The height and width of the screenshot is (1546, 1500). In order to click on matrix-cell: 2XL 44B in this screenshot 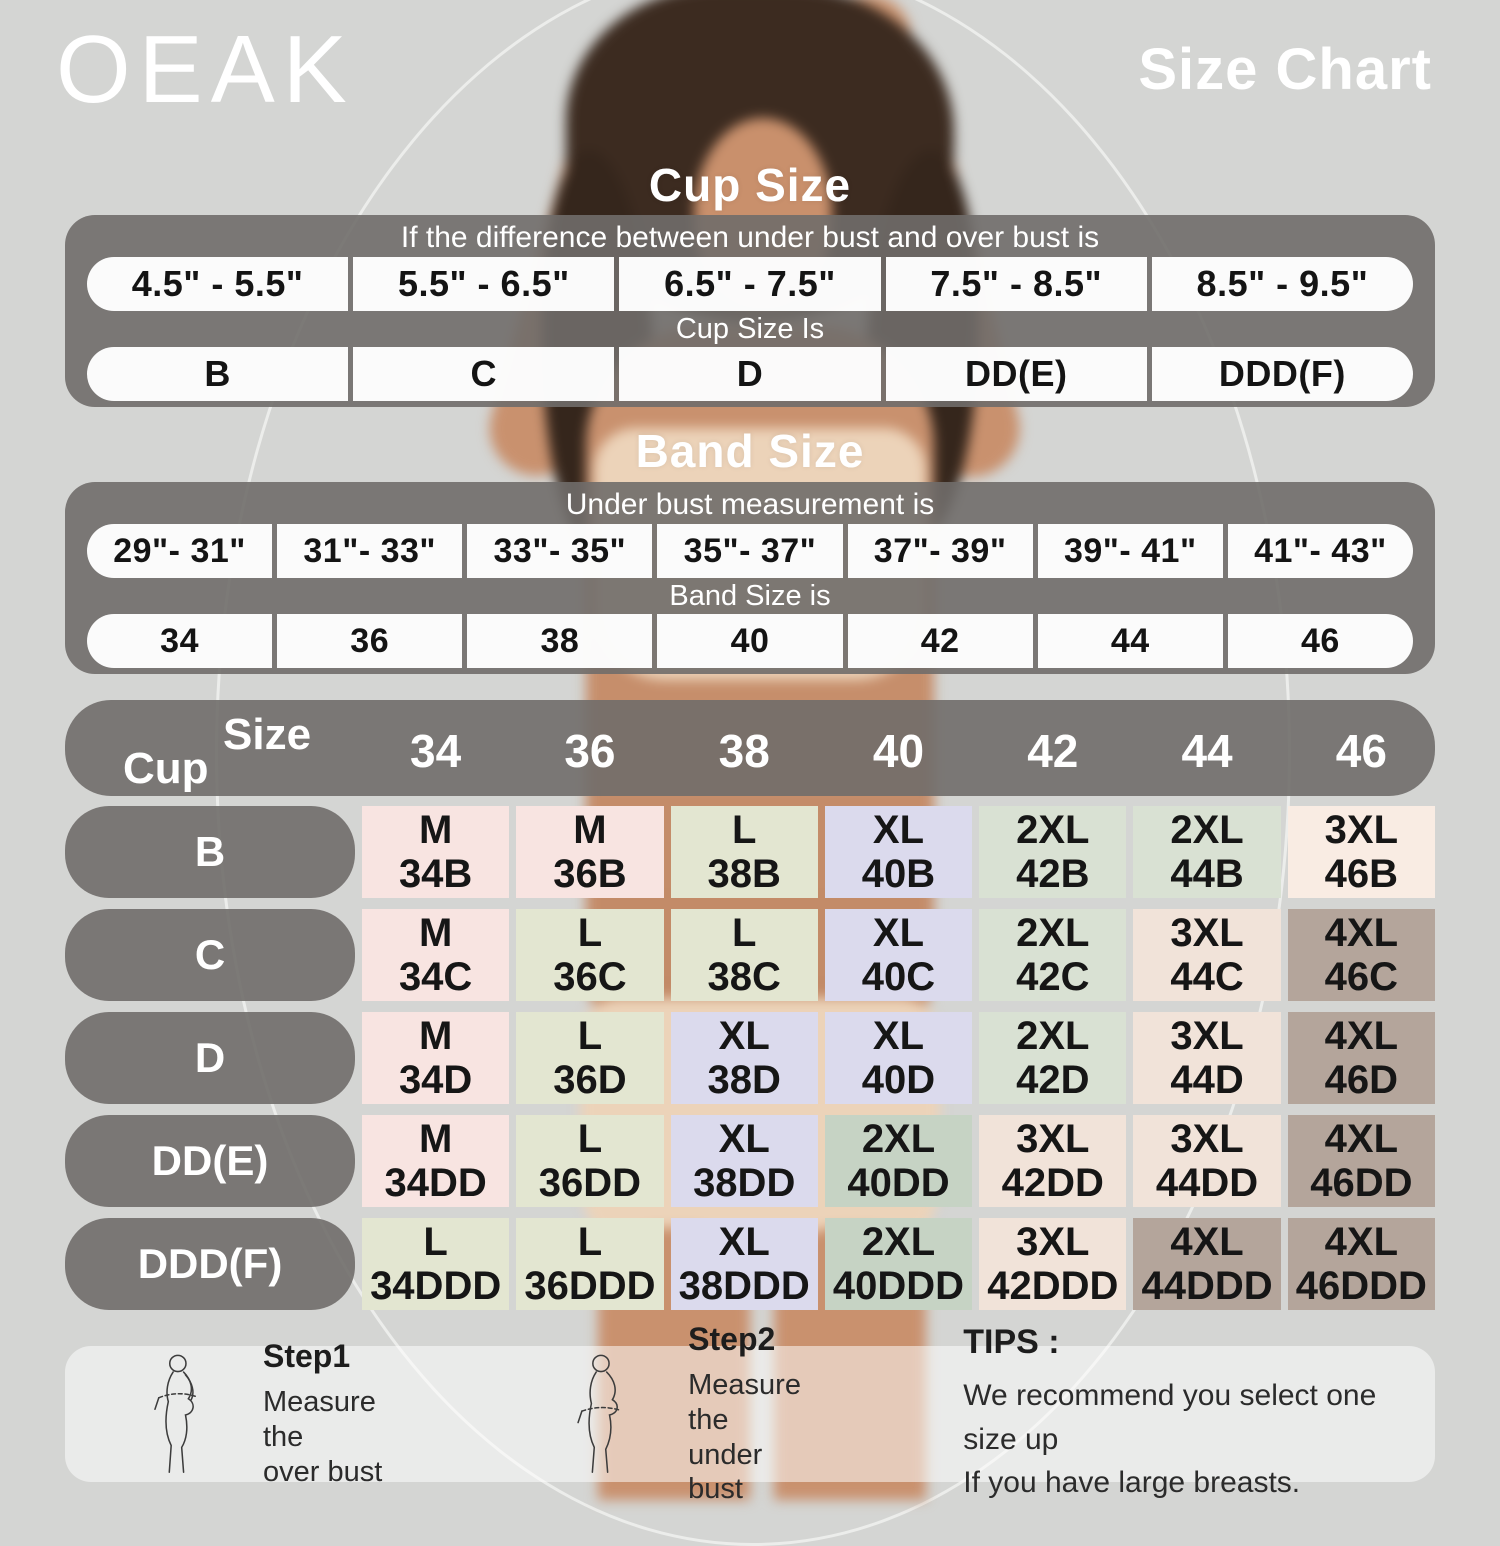, I will do `click(1207, 852)`.